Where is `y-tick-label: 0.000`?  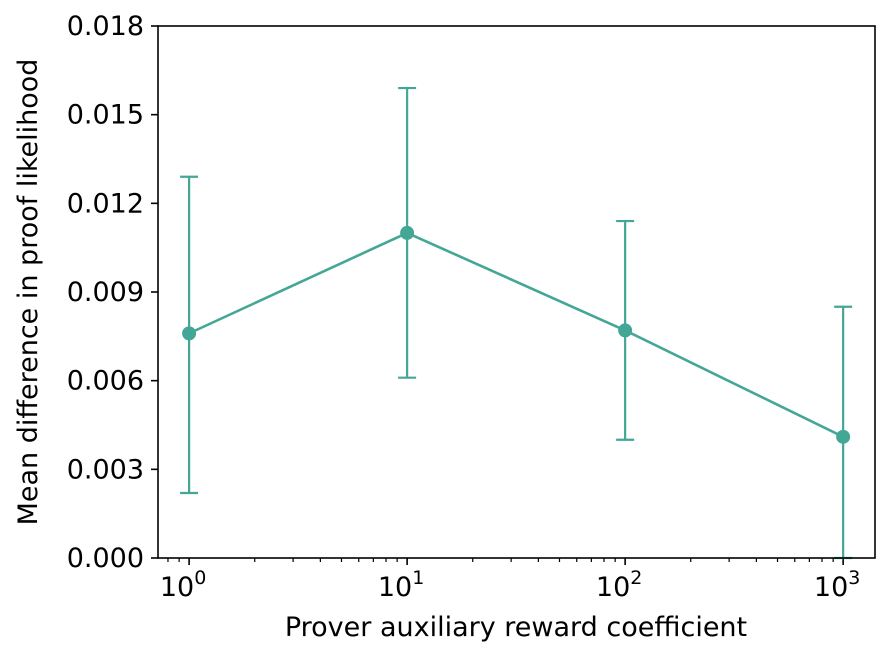
y-tick-label: 0.000 is located at coordinates (105, 558).